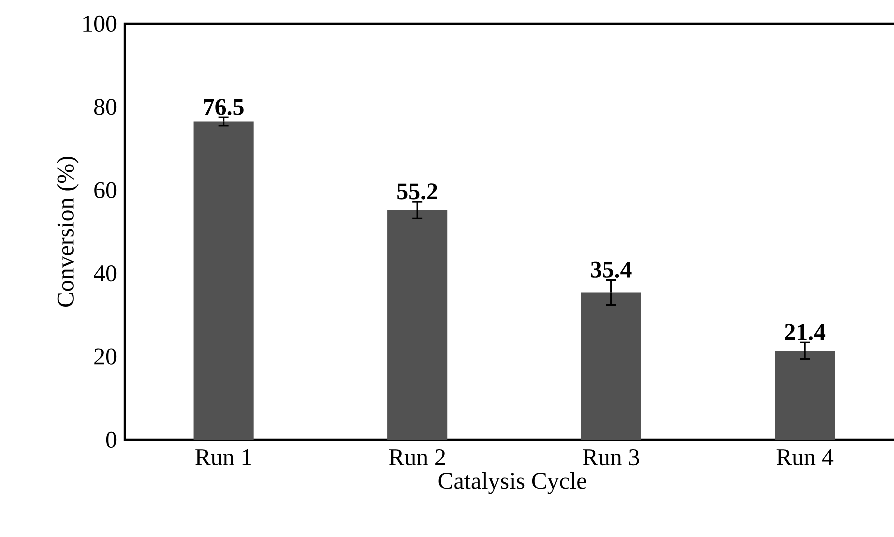  I want to click on y-tick-label: 0, so click(111, 440).